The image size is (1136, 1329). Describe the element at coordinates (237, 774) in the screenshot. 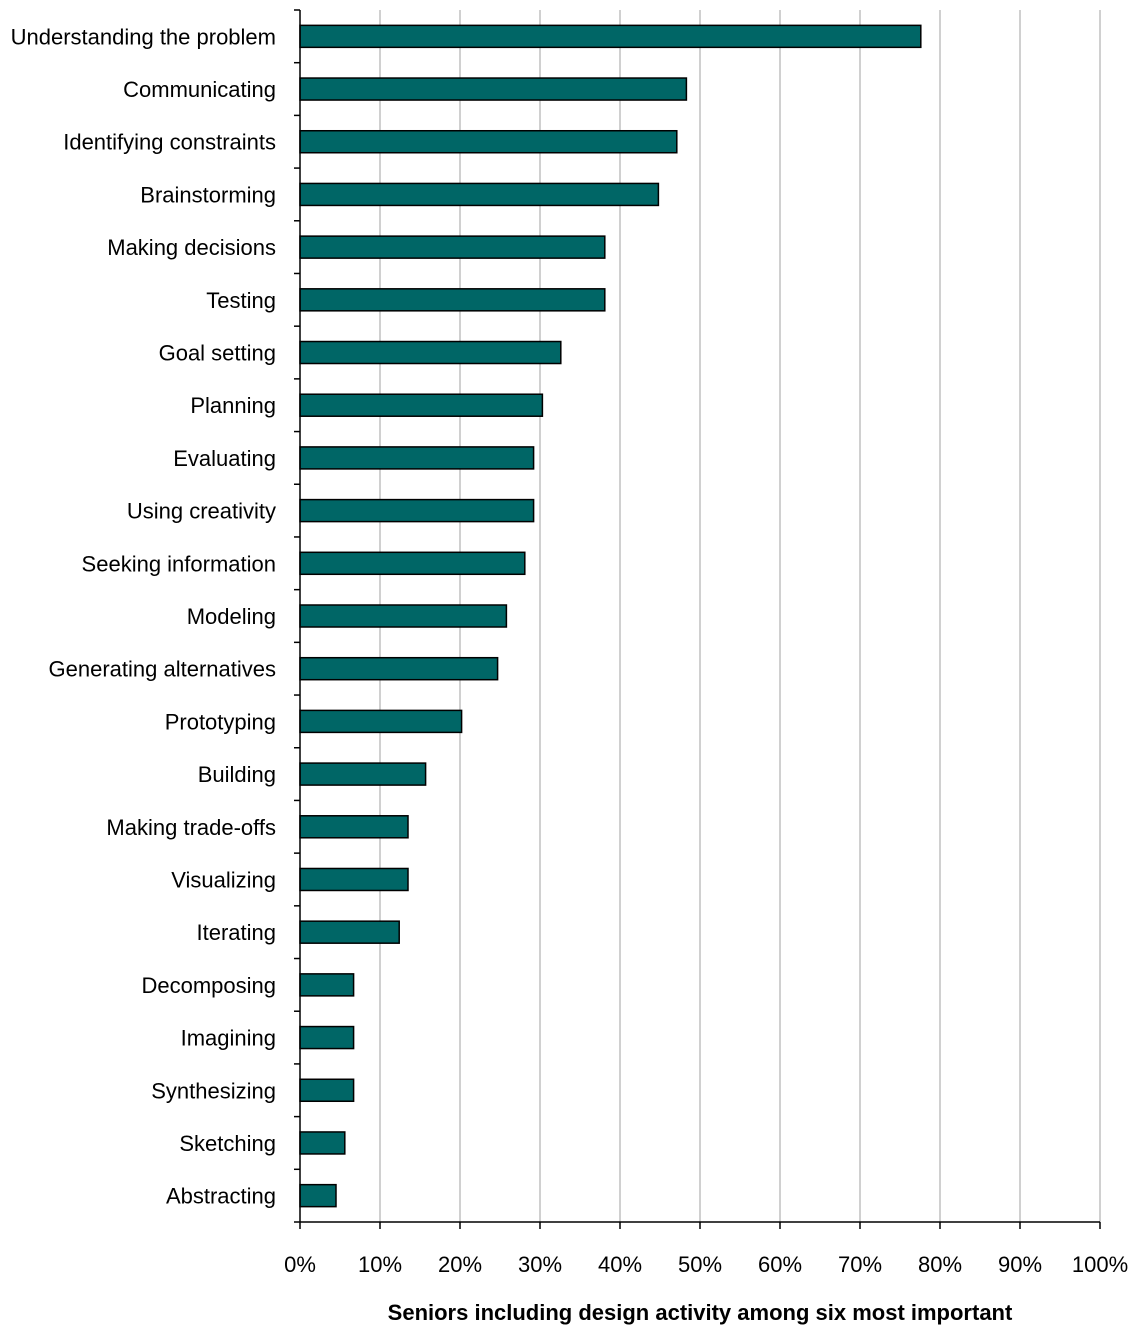

I see `category-label: Building` at that location.